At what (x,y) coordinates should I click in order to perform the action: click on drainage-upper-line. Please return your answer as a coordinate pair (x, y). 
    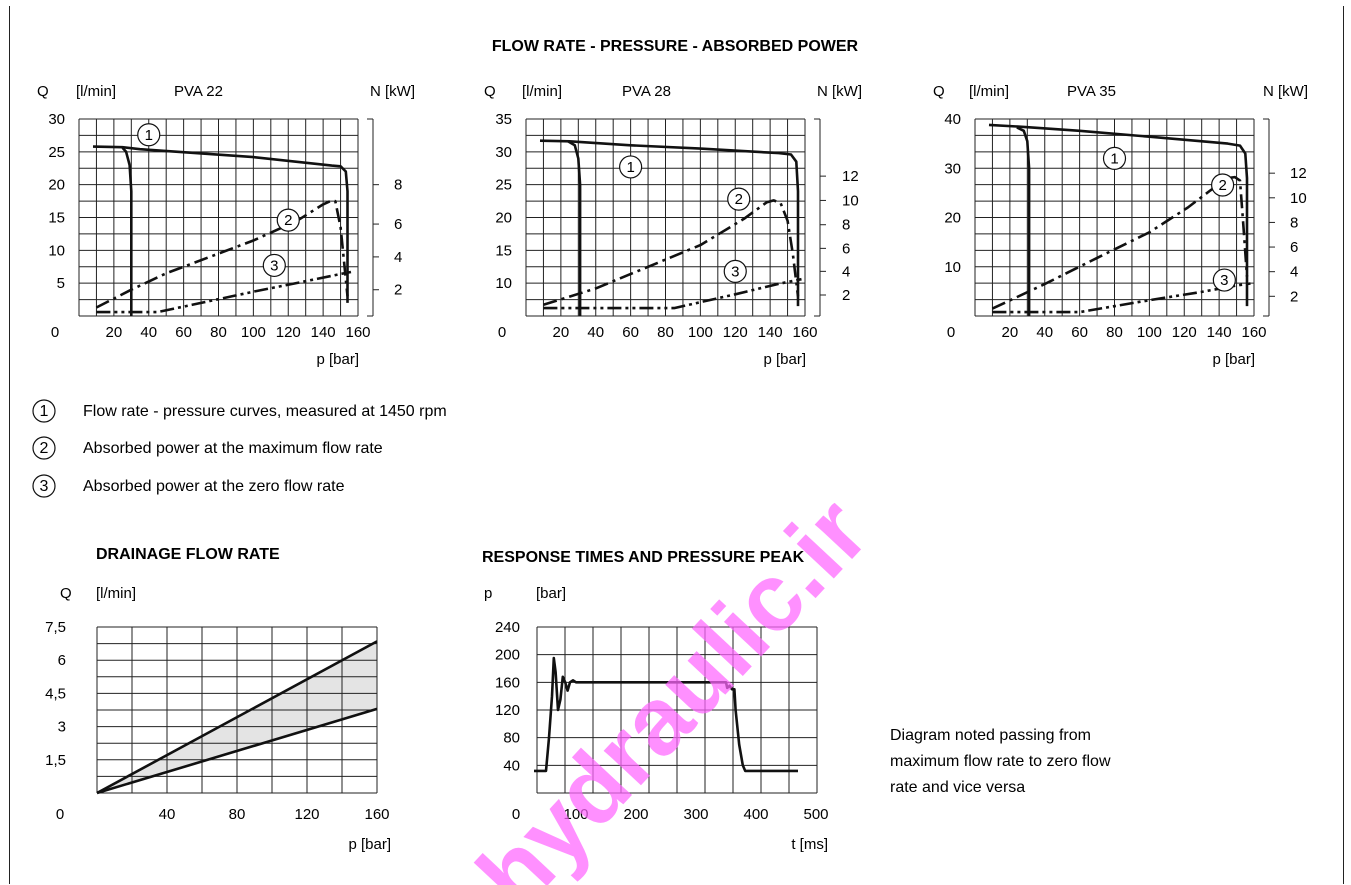
    Looking at the image, I should click on (237, 717).